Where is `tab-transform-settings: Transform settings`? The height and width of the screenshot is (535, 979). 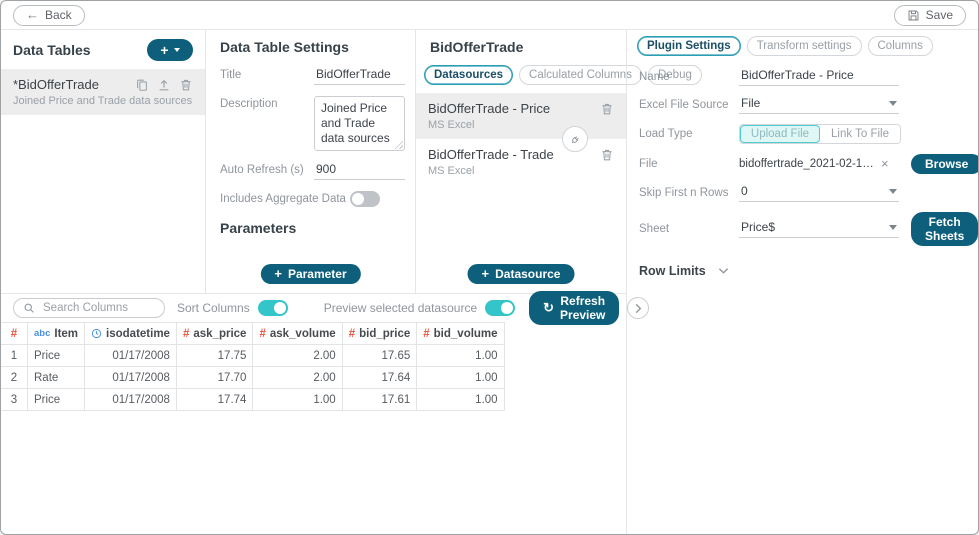 tab-transform-settings: Transform settings is located at coordinates (804, 46).